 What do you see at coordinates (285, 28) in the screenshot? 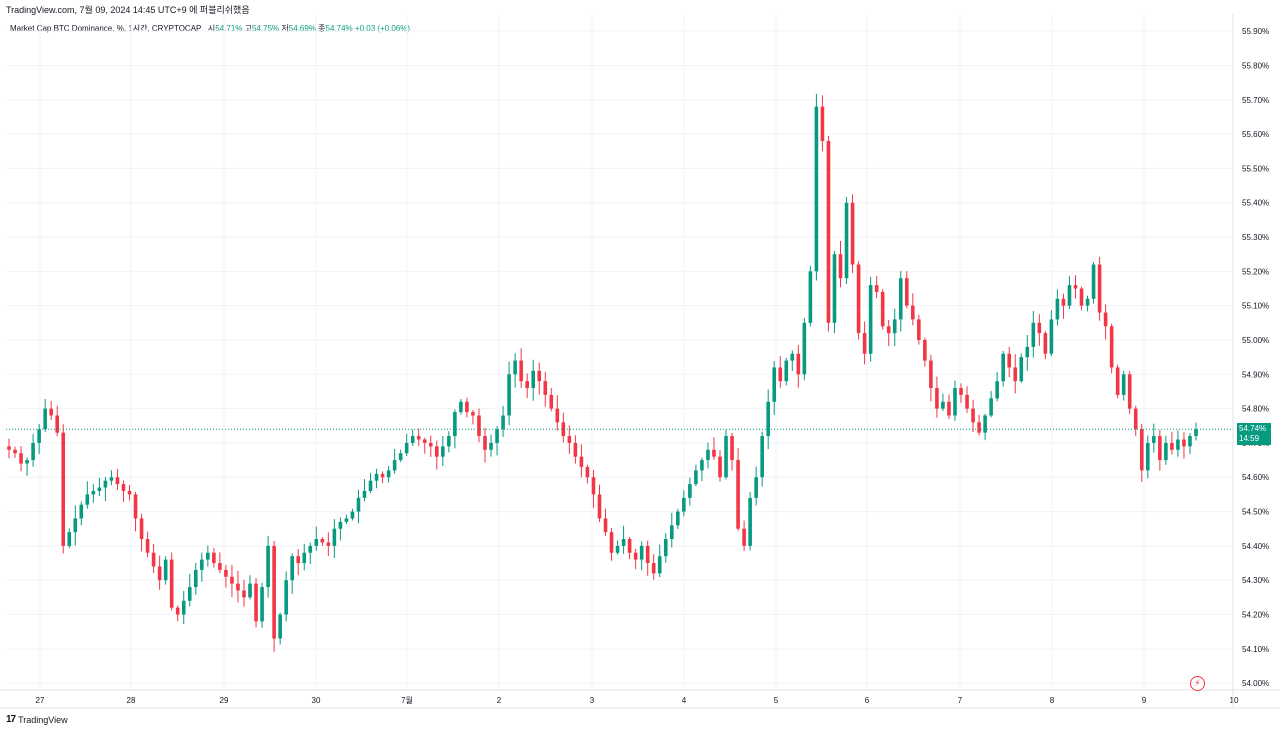
I see `low-label: 저` at bounding box center [285, 28].